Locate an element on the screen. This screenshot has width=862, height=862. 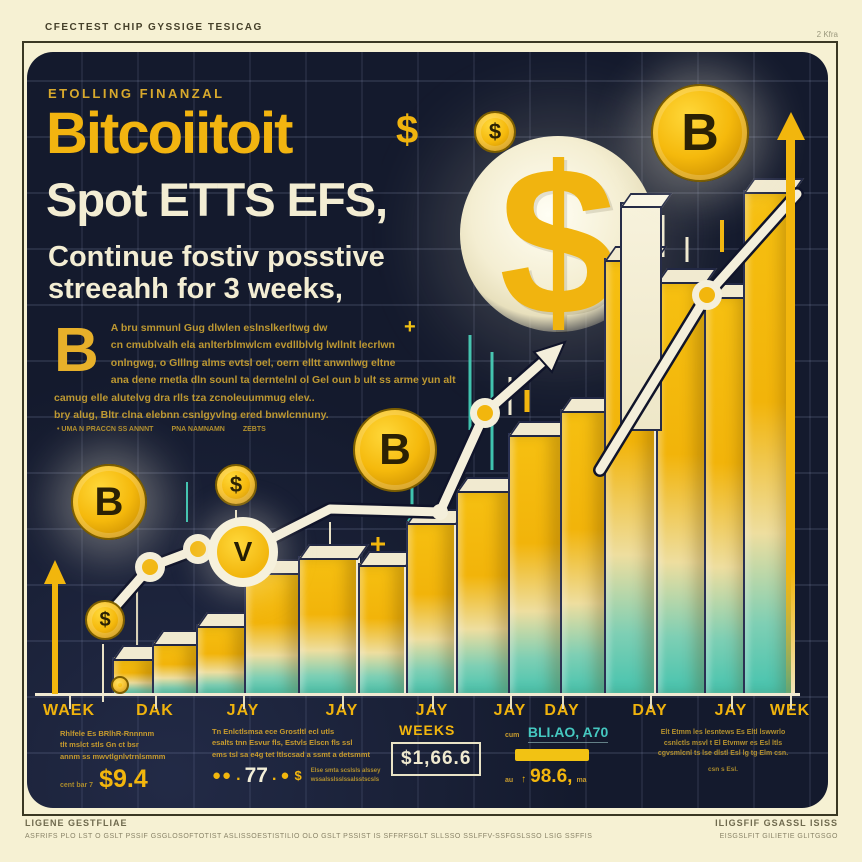
trend-joint-dot is located at coordinates (440, 512).